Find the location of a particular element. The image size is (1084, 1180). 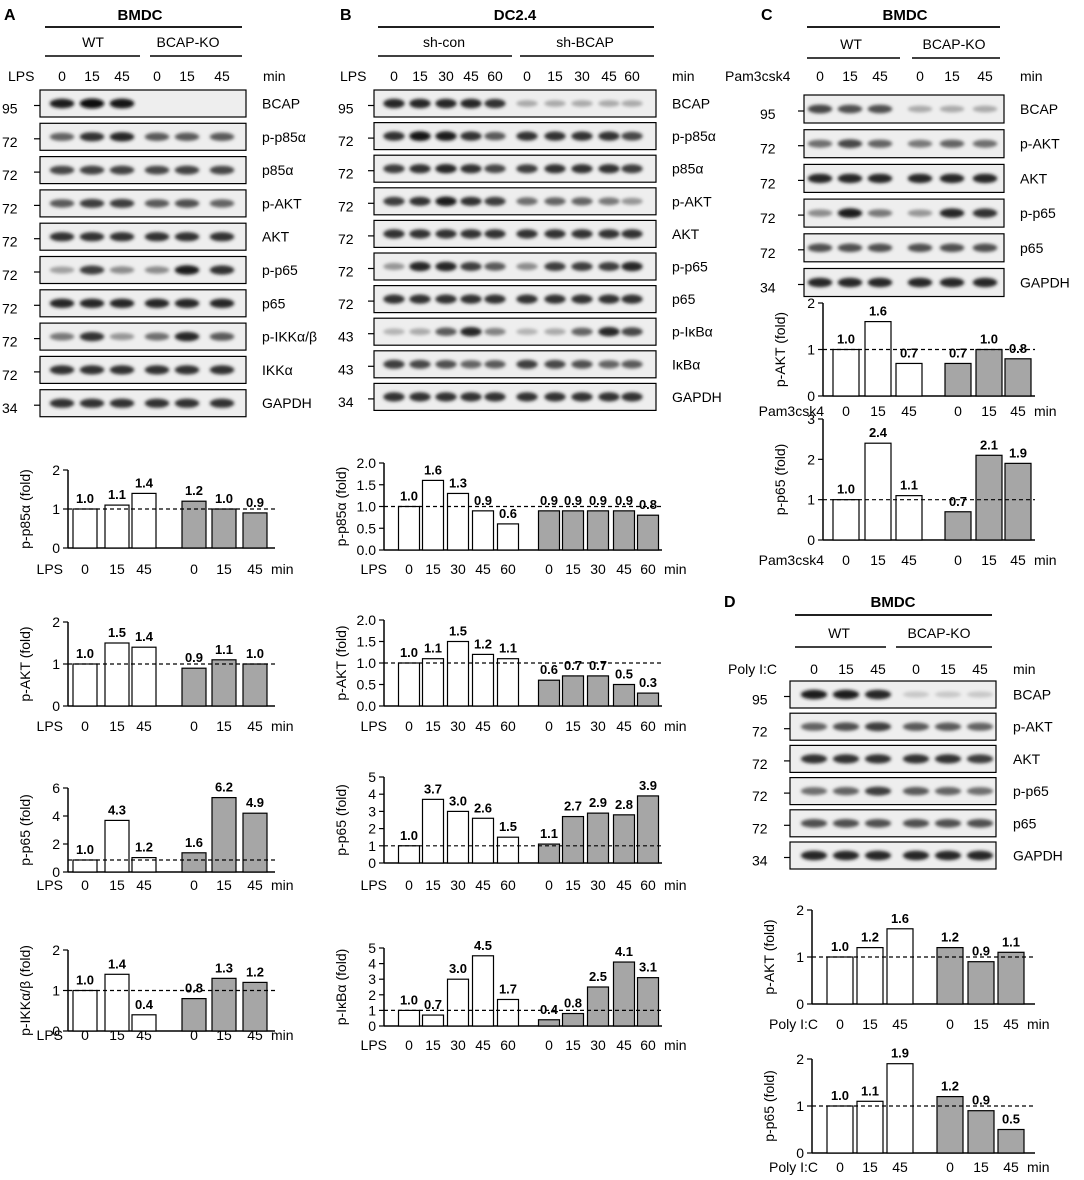

bar-value-label: 2.8 is located at coordinates (624, 804).